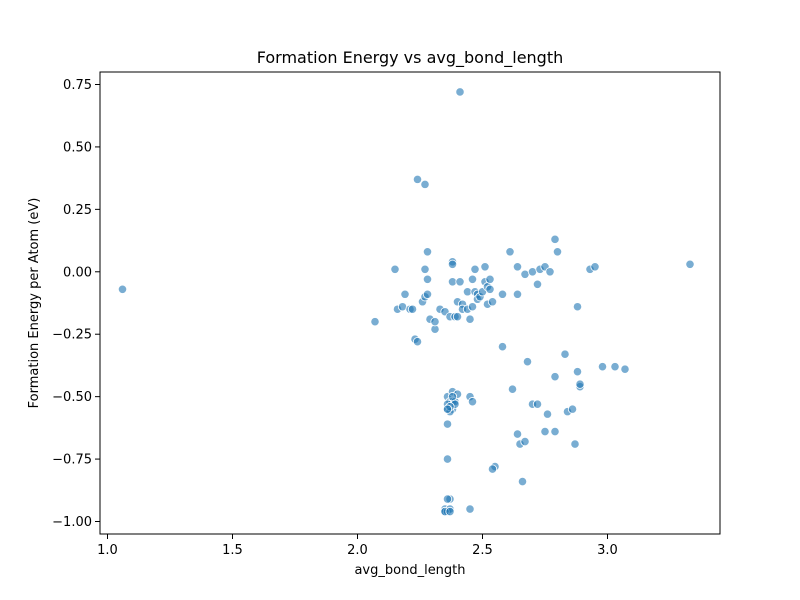 The width and height of the screenshot is (800, 600). I want to click on y-tick-label: −1.00, so click(72, 522).